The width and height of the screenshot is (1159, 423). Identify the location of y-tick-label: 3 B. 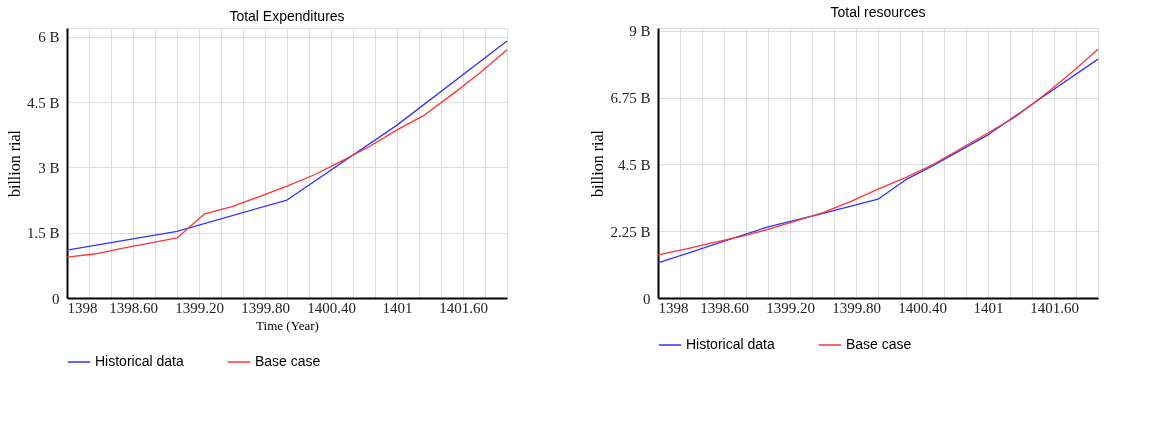
(49, 167).